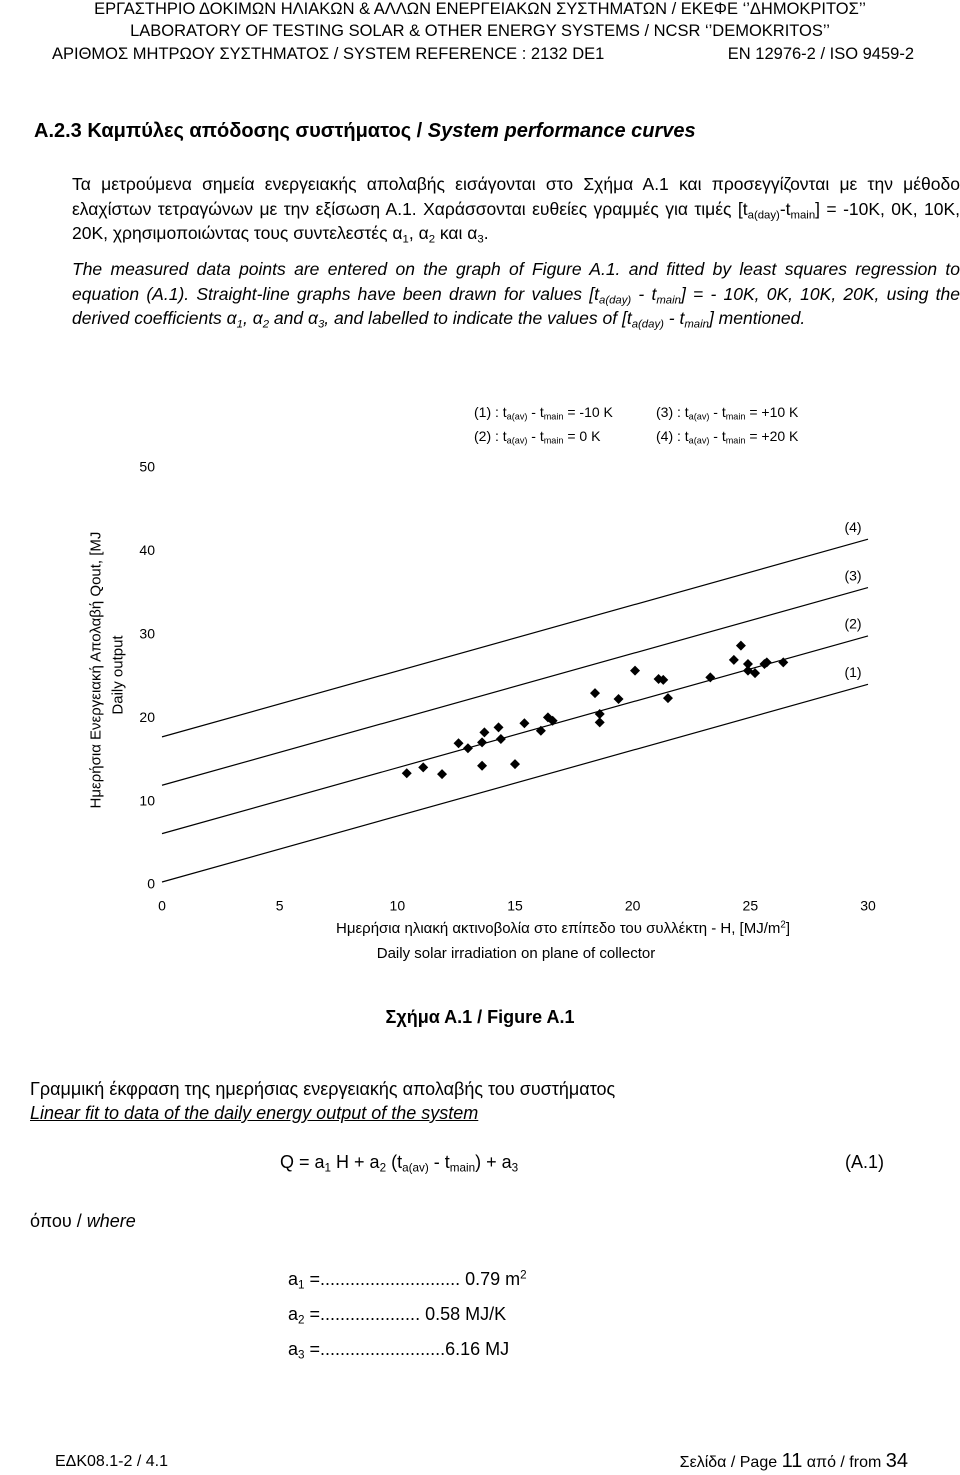 Image resolution: width=960 pixels, height=1475 pixels. I want to click on standard: EN 12976-2 / ISO 9459-2, so click(820, 54).